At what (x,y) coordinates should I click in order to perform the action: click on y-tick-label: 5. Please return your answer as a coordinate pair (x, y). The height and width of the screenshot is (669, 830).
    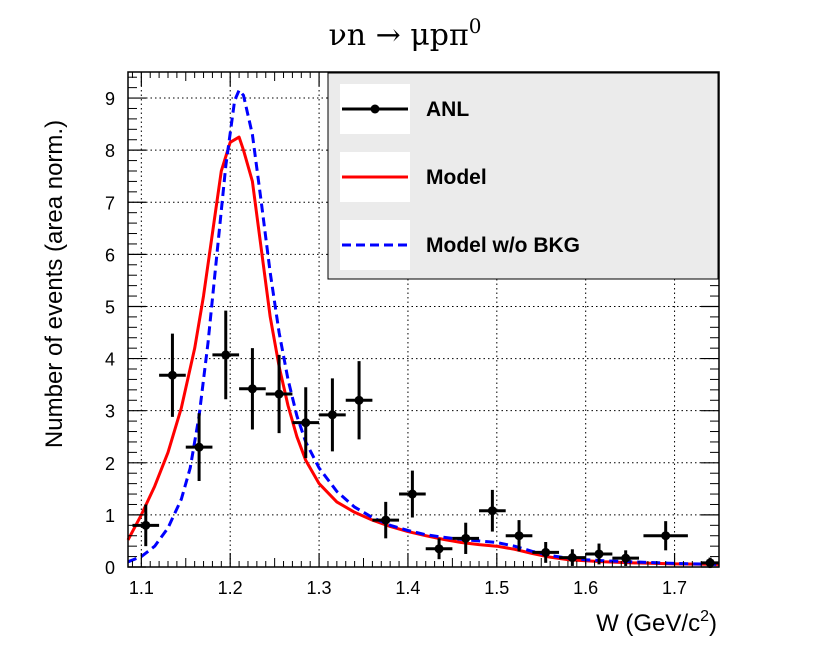
    Looking at the image, I should click on (110, 307).